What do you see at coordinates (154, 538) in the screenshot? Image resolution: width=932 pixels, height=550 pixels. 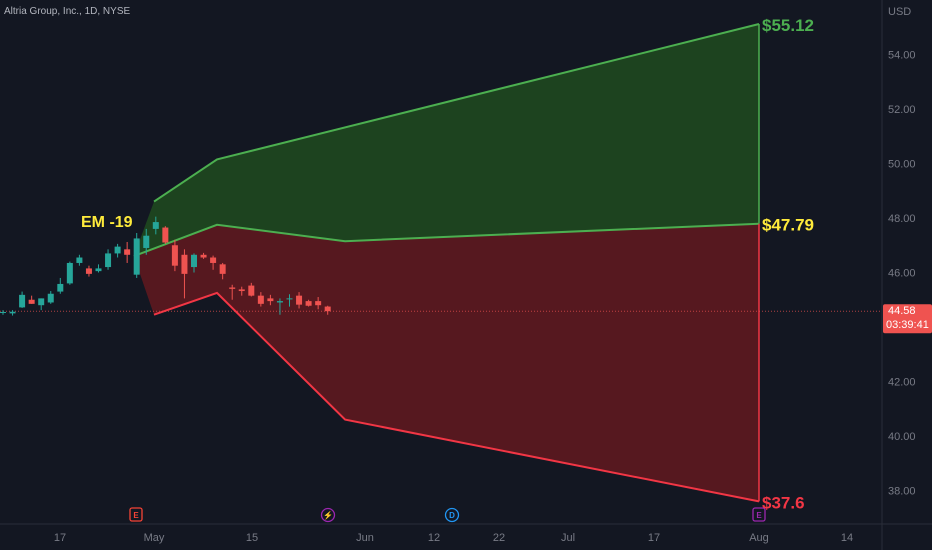 I see `x-tick-label: May` at bounding box center [154, 538].